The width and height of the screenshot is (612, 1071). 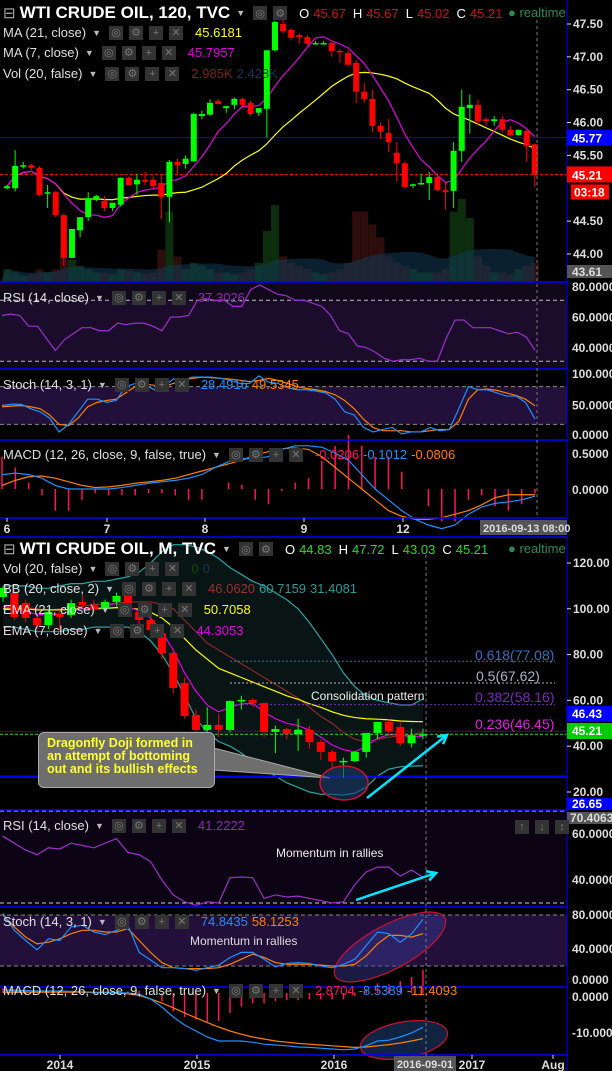 What do you see at coordinates (125, 12) in the screenshot?
I see `symbol-title: WTI CRUDE OIL, 120, TVC` at bounding box center [125, 12].